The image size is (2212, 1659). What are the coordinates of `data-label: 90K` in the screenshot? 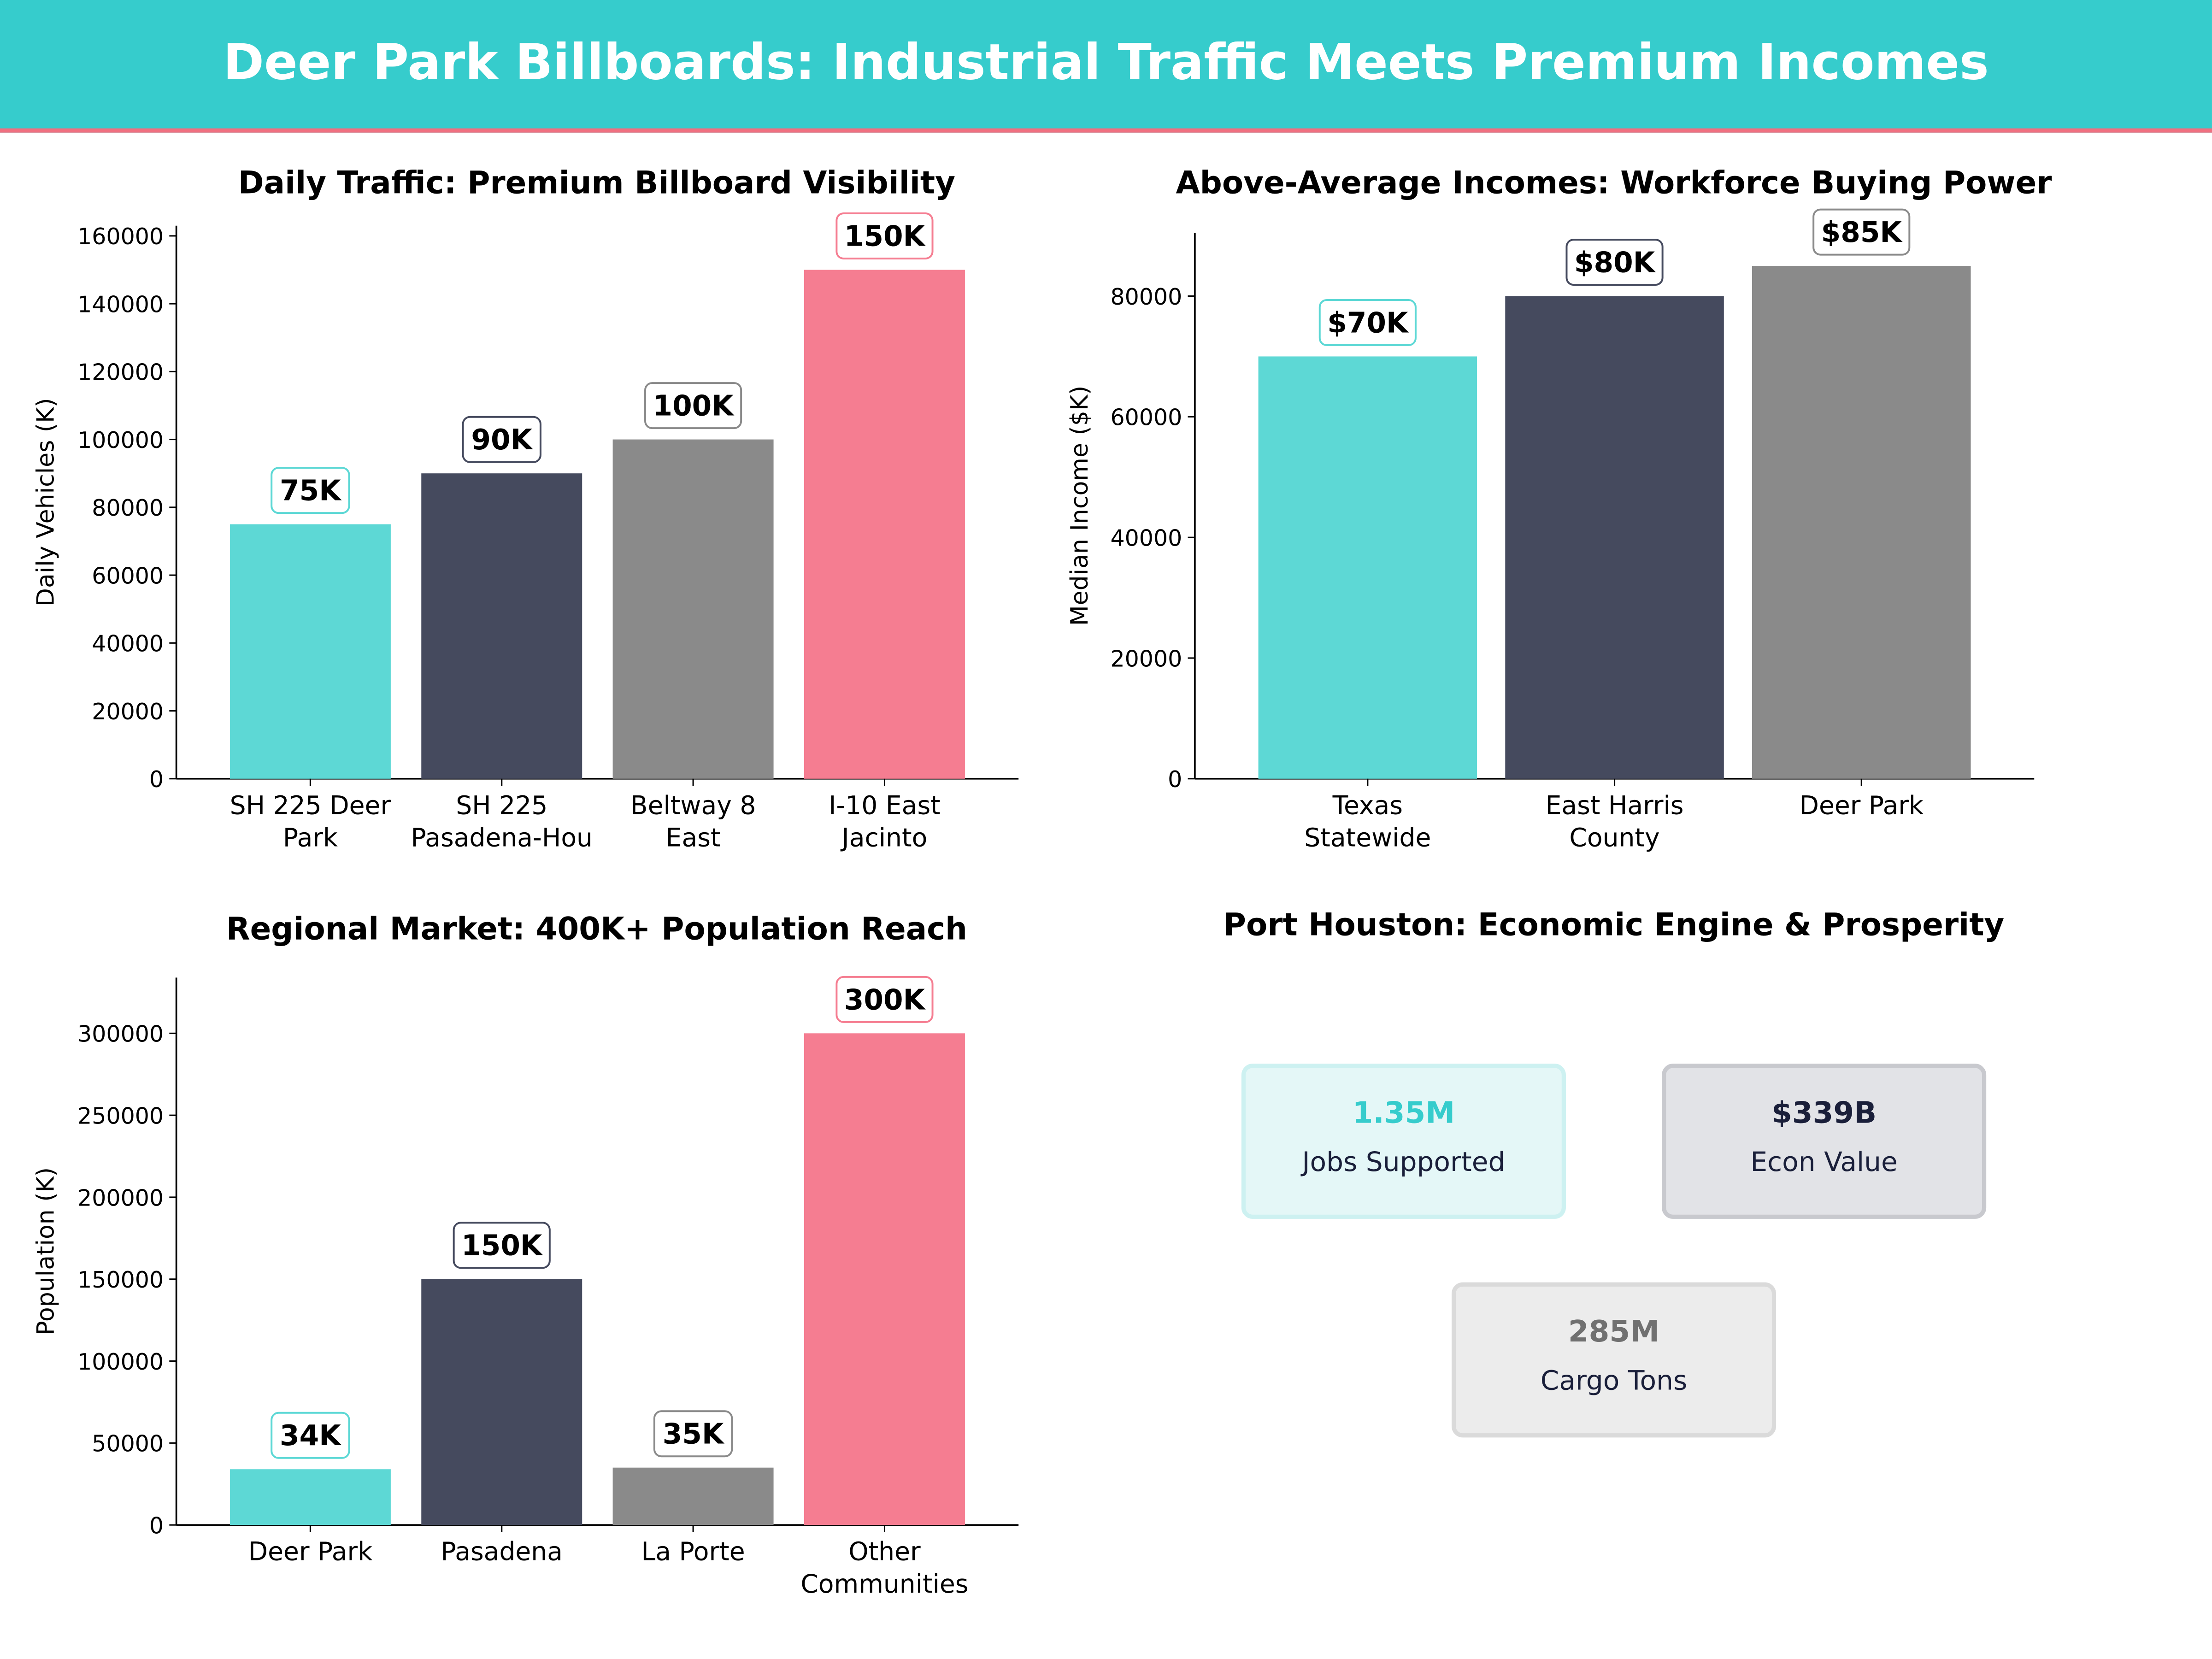 It's located at (502, 440).